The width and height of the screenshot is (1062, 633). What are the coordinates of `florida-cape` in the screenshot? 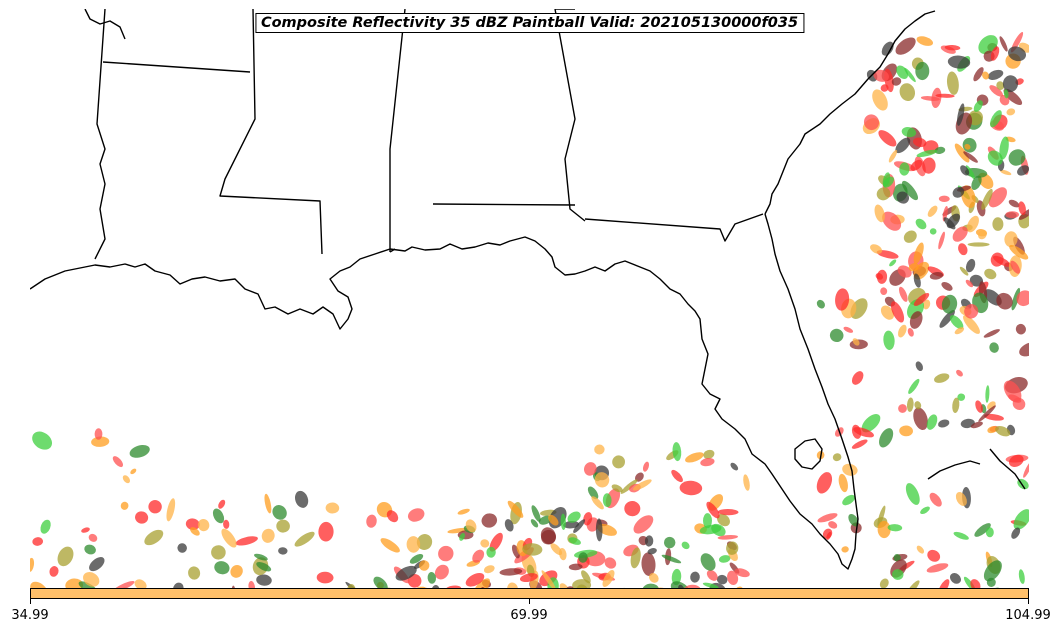 It's located at (1007, 469).